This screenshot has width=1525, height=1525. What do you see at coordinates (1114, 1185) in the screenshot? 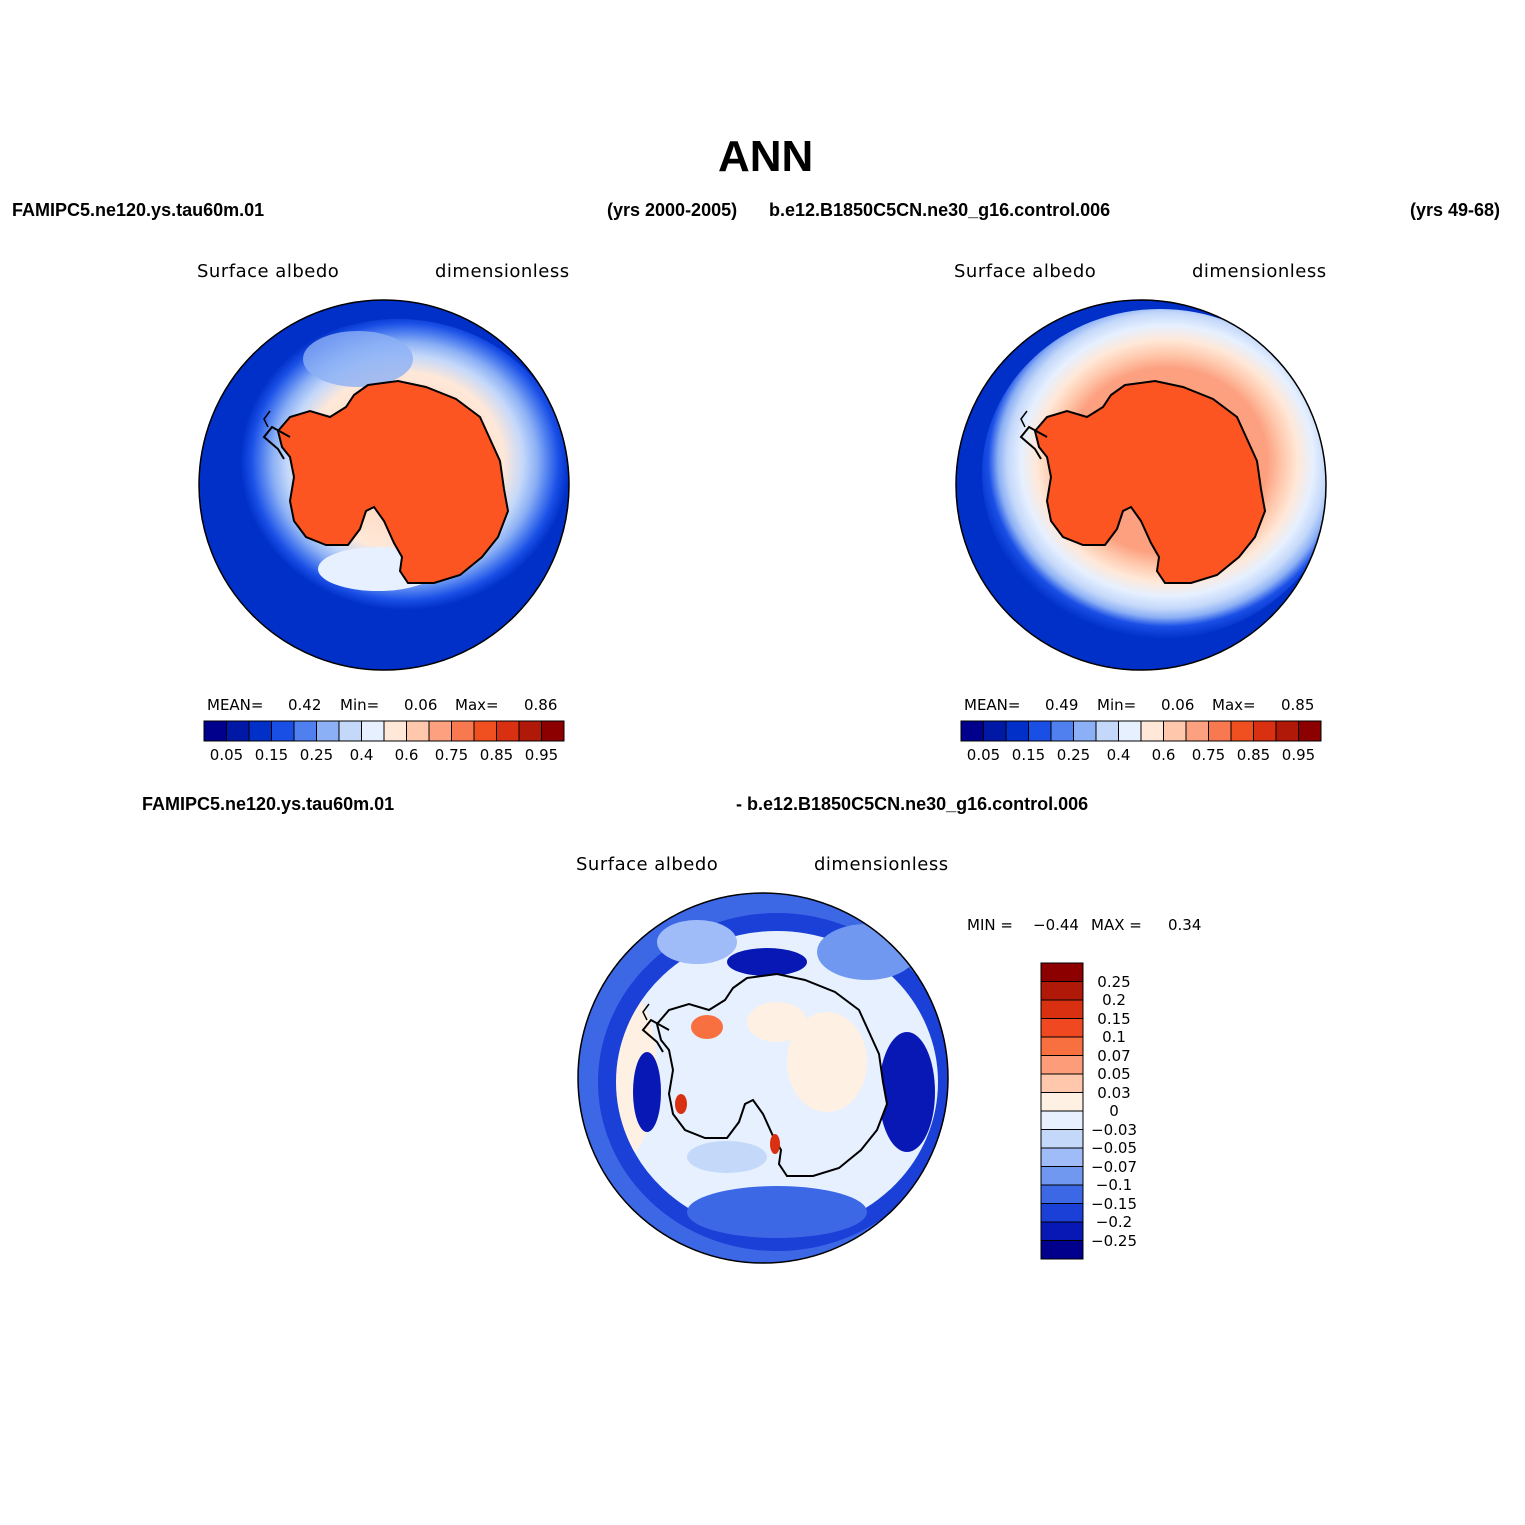
I see `colorbar-tick-label: −0.1` at bounding box center [1114, 1185].